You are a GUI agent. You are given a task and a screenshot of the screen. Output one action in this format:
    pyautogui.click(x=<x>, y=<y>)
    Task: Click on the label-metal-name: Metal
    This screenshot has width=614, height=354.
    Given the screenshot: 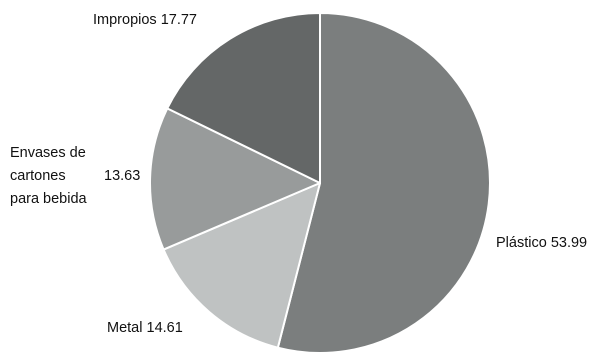 What is the action you would take?
    pyautogui.click(x=124, y=328)
    